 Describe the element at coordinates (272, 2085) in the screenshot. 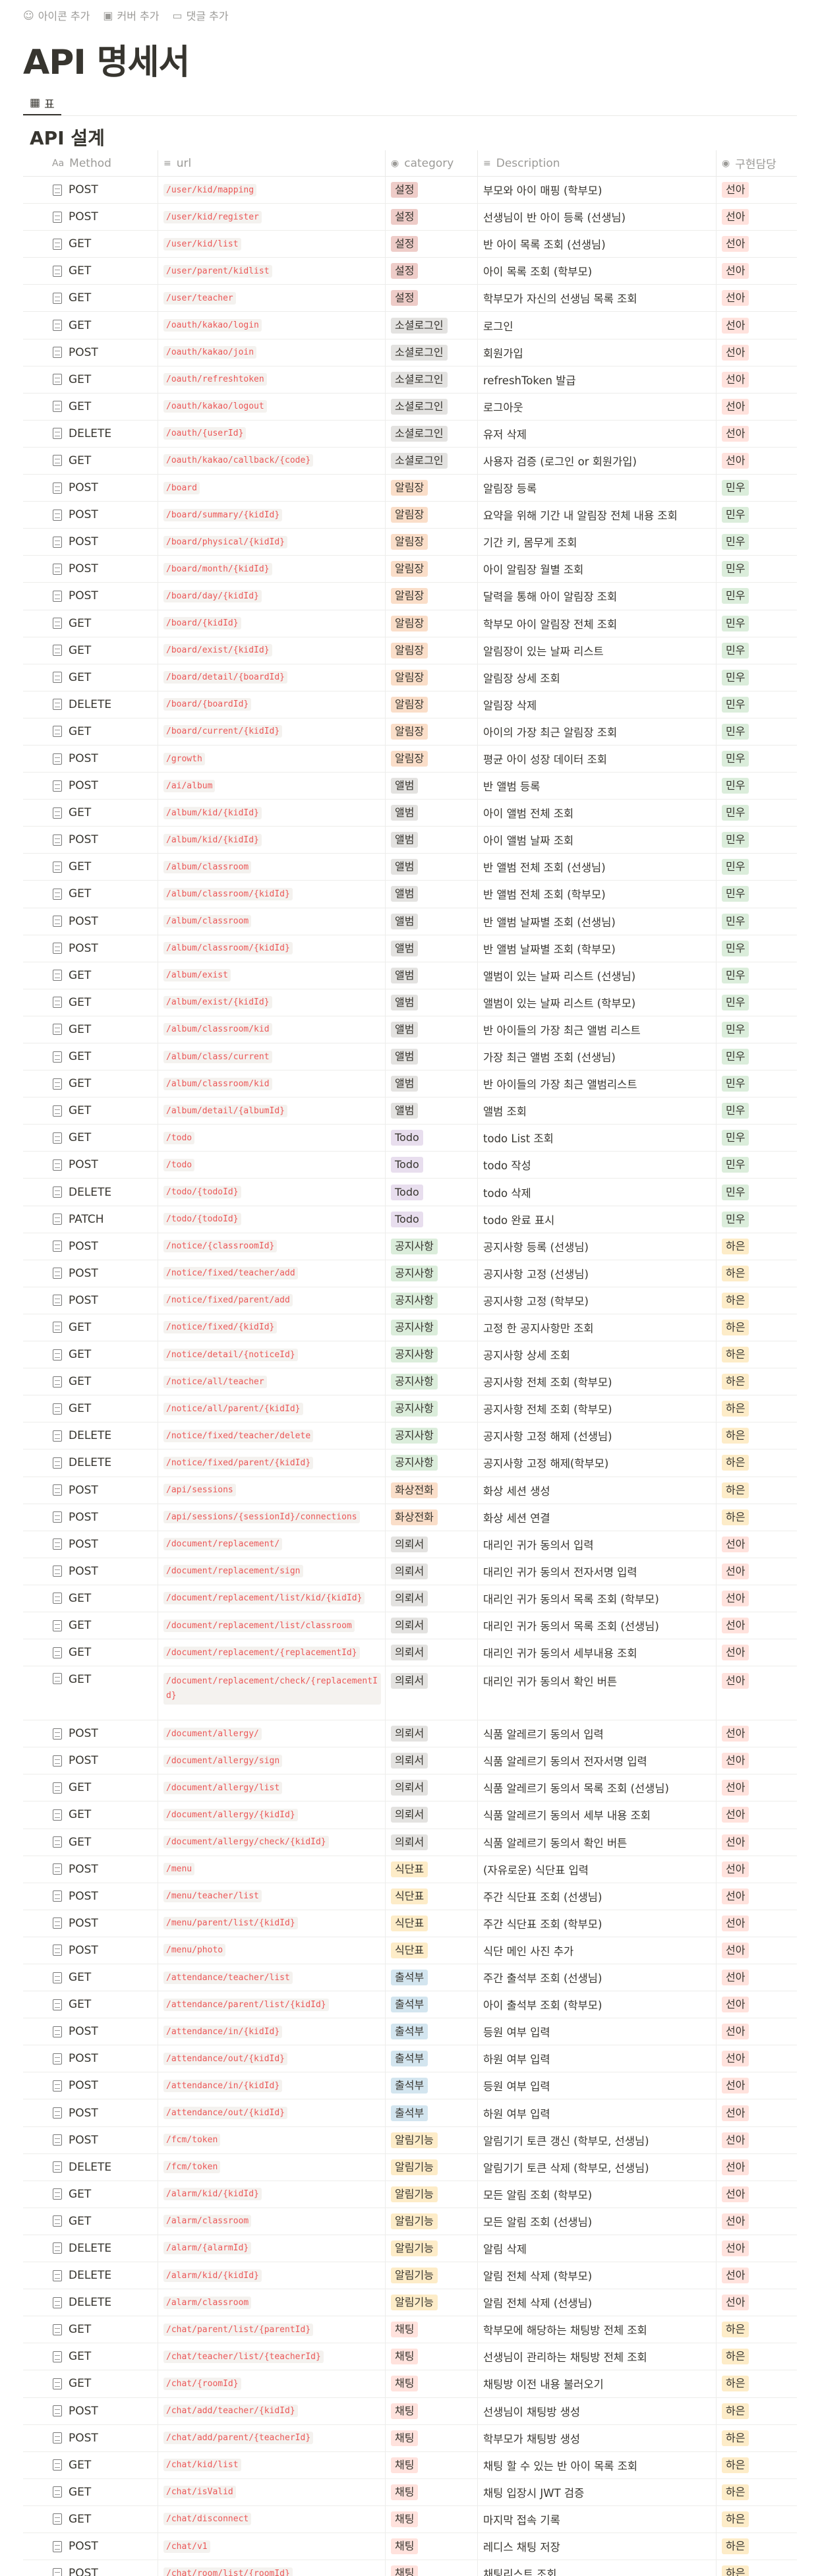

I see `url-cell: /attendance/in/{kidId}` at that location.